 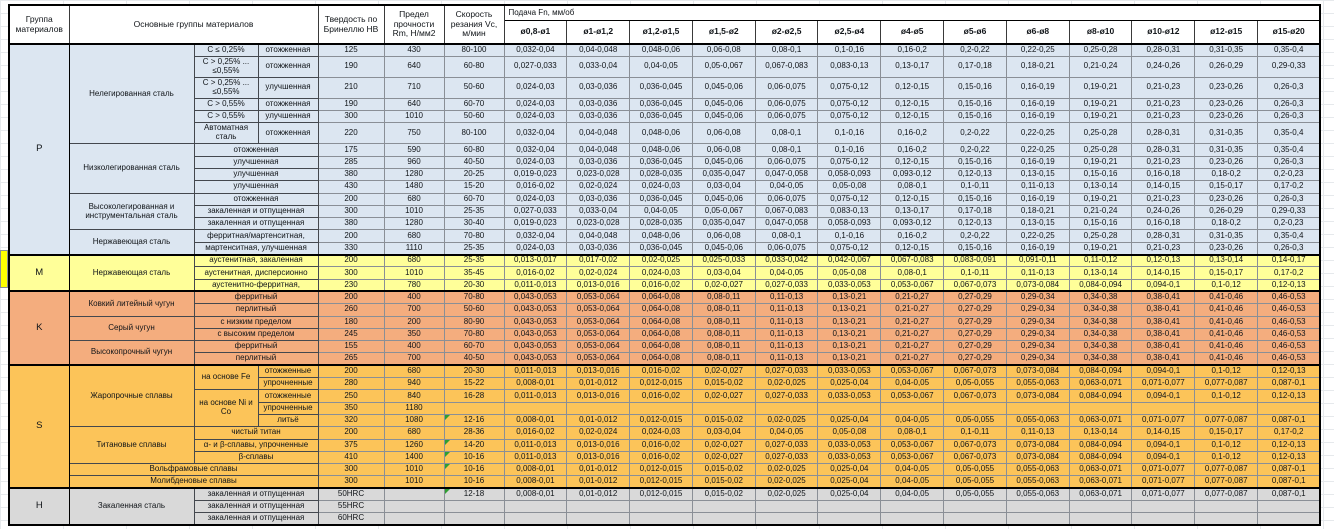 I want to click on cell-feed: 0,18-0,21, so click(x=1037, y=66).